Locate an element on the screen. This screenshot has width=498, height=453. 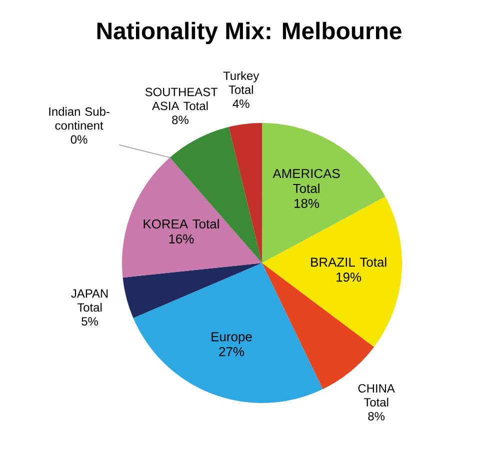
slice-label: CHINA Total is located at coordinates (376, 395).